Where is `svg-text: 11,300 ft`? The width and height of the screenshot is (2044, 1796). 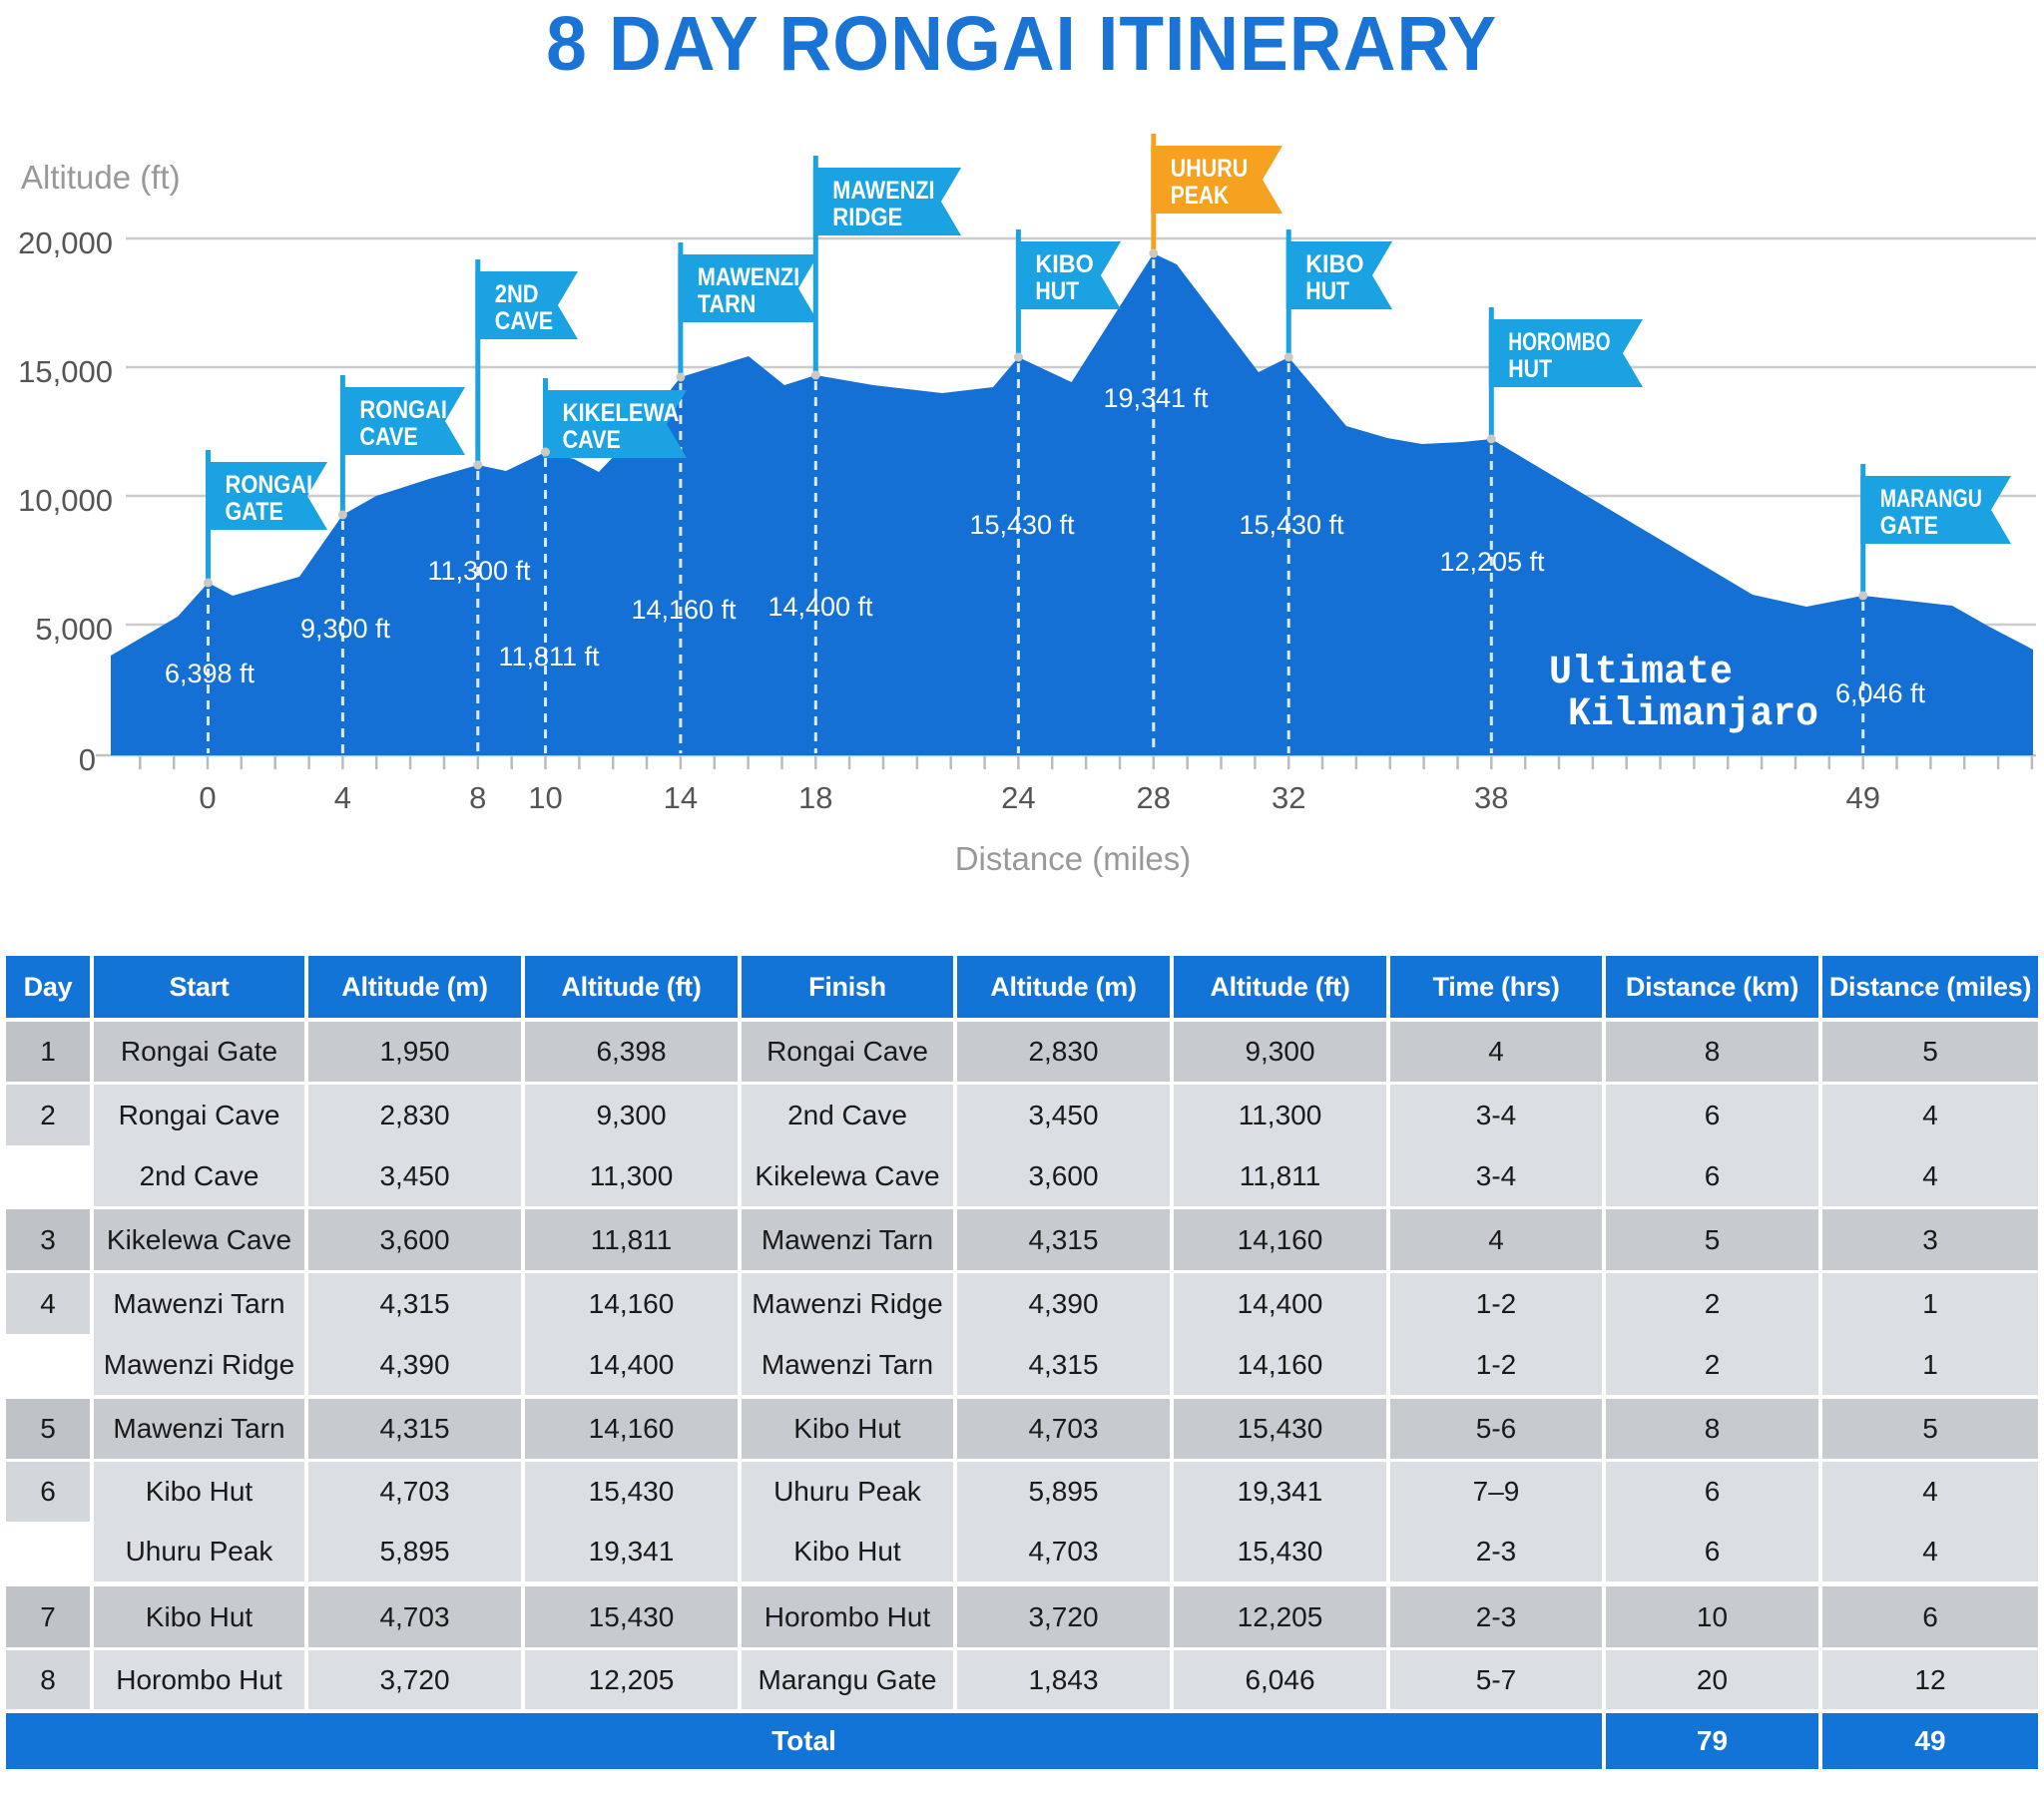
svg-text: 11,300 ft is located at coordinates (479, 571).